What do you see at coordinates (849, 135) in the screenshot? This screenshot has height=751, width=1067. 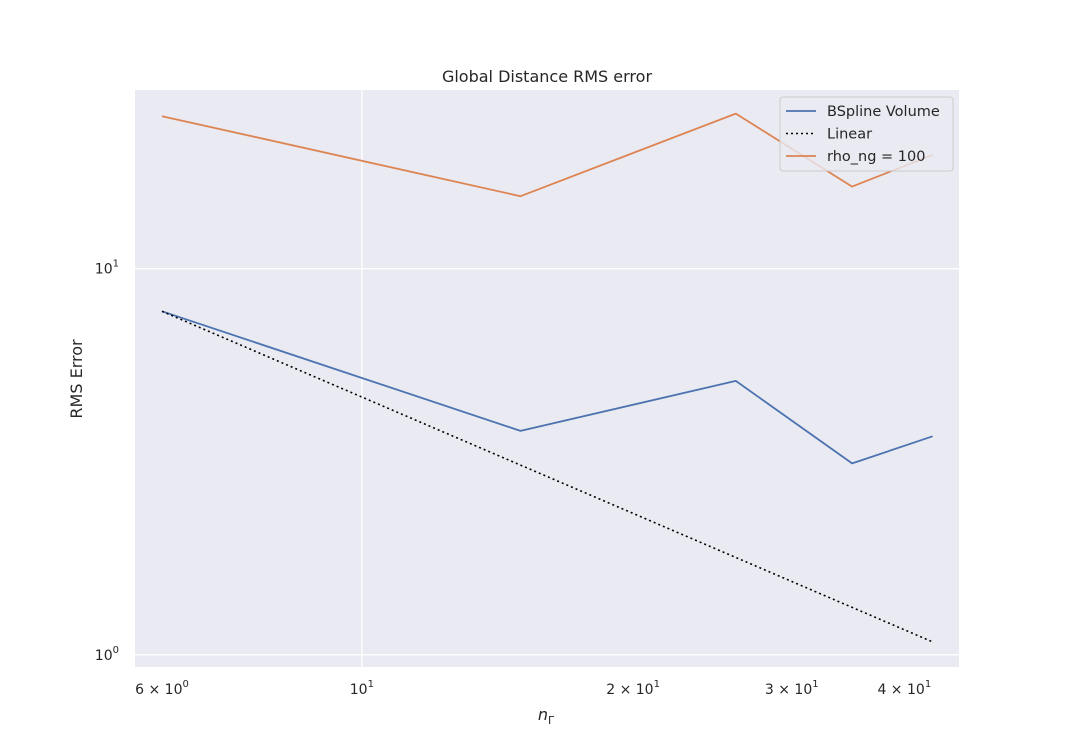 I see `legend-label-1: Linear` at bounding box center [849, 135].